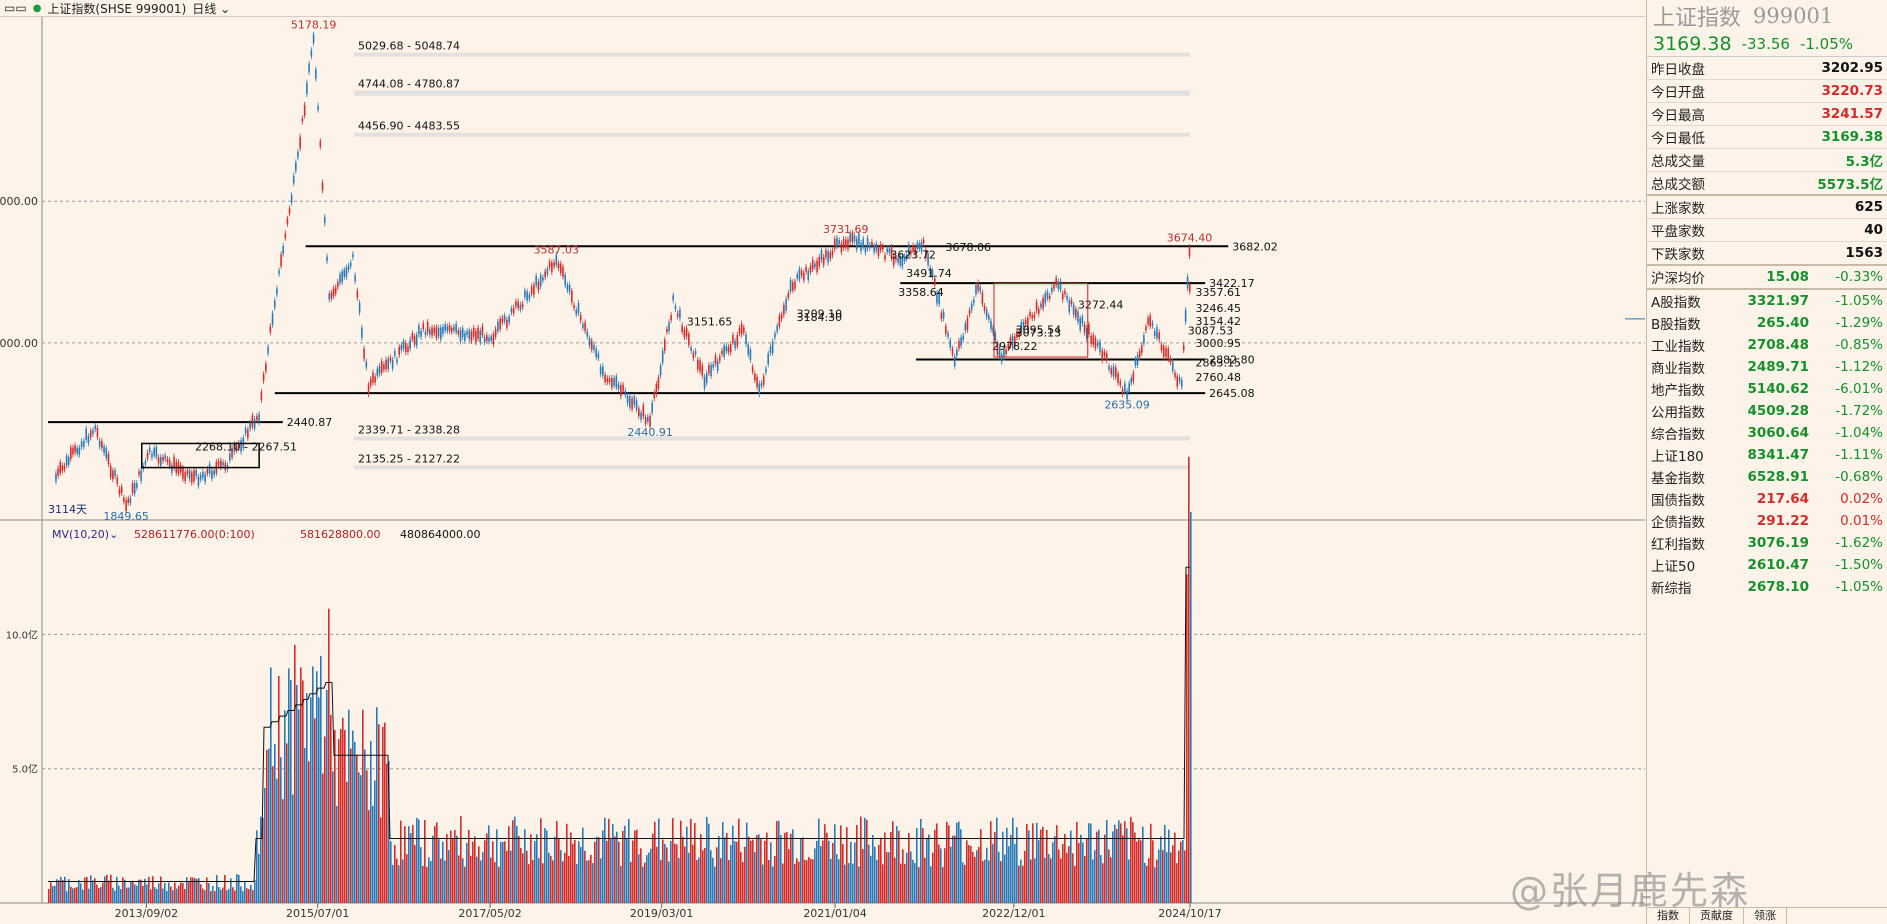 The image size is (1887, 924). Describe the element at coordinates (1765, 916) in the screenshot. I see `tab-领涨: 领涨` at that location.